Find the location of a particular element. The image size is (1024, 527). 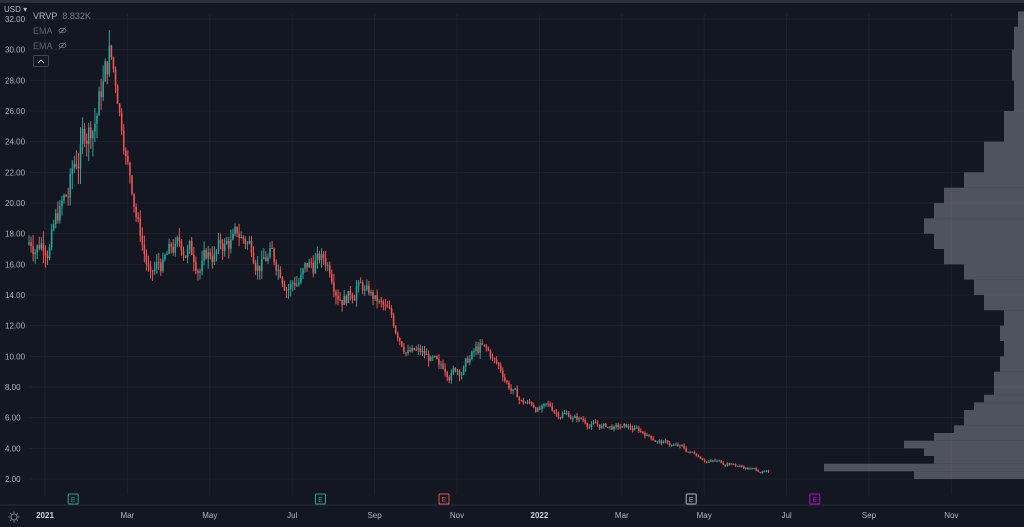

legend-ema-2: EMA is located at coordinates (62, 45).